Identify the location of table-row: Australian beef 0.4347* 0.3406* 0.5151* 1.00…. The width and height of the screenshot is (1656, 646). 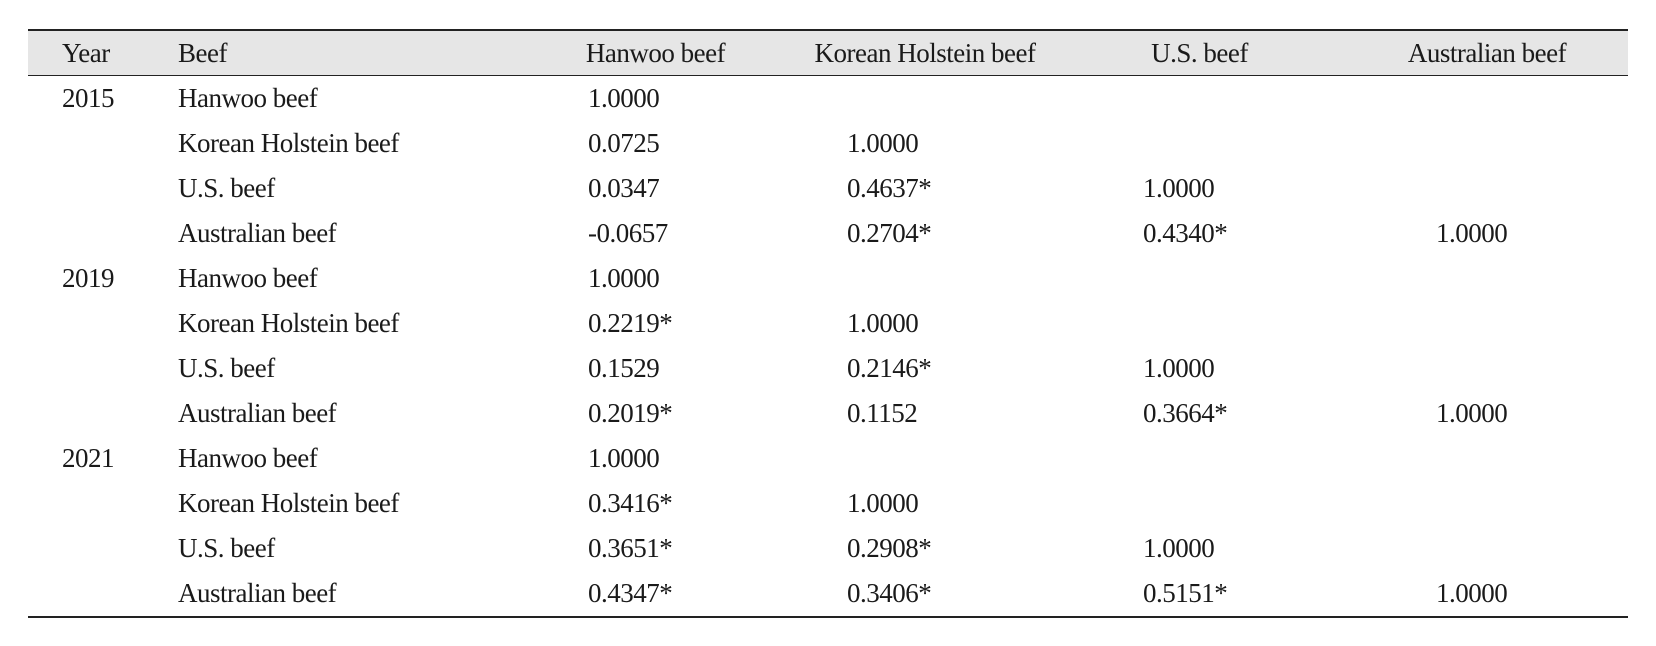
(828, 594).